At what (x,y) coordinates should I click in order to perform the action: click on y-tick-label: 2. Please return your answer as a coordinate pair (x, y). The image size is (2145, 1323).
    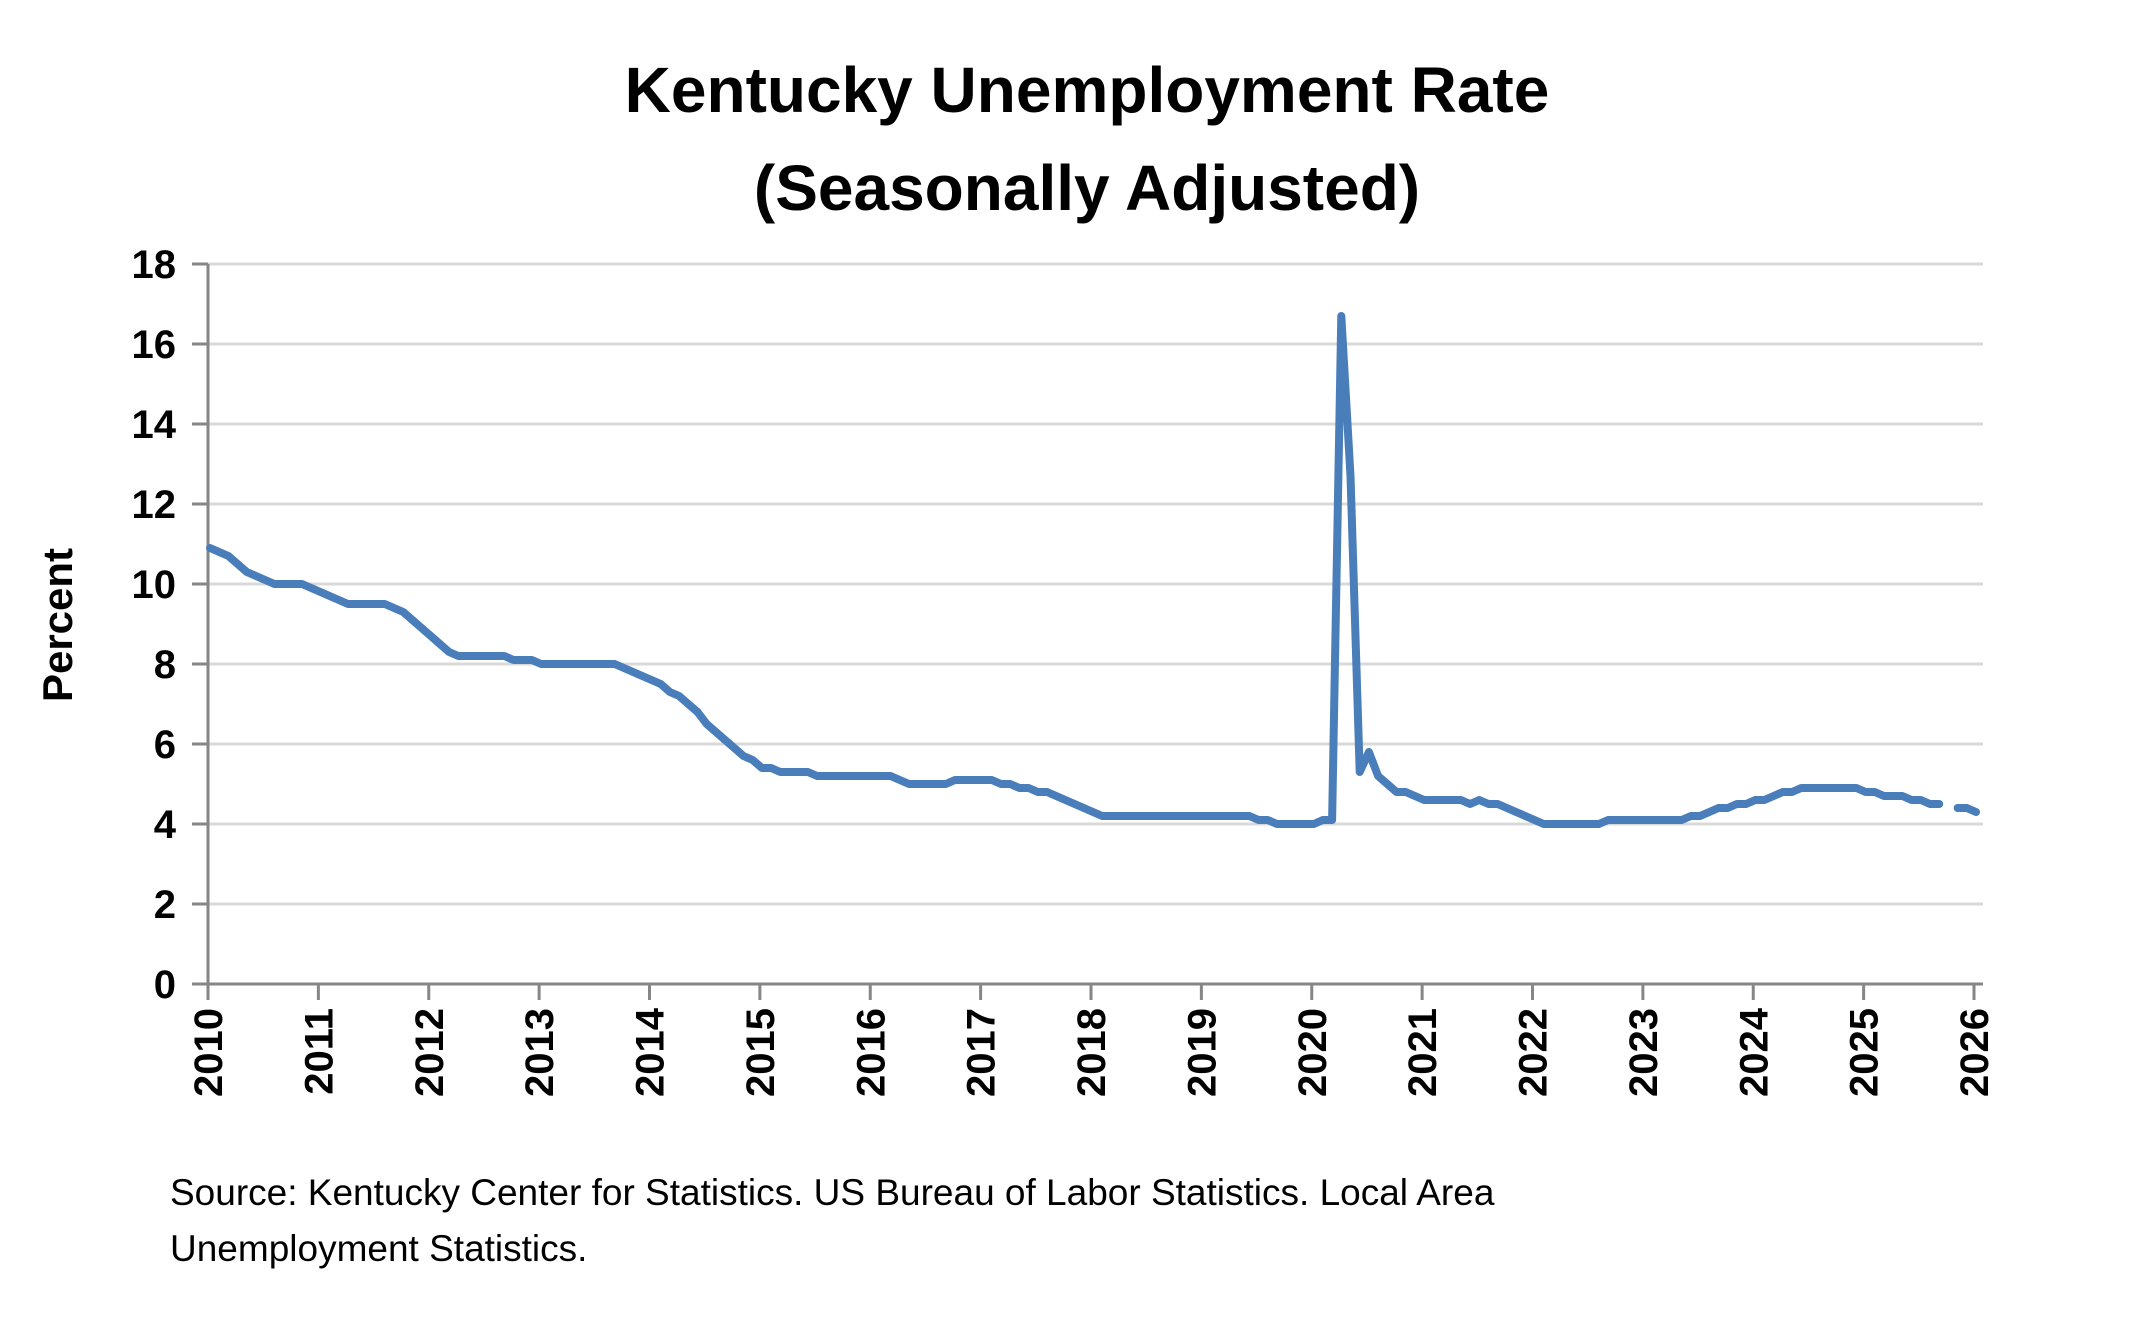
    Looking at the image, I should click on (165, 905).